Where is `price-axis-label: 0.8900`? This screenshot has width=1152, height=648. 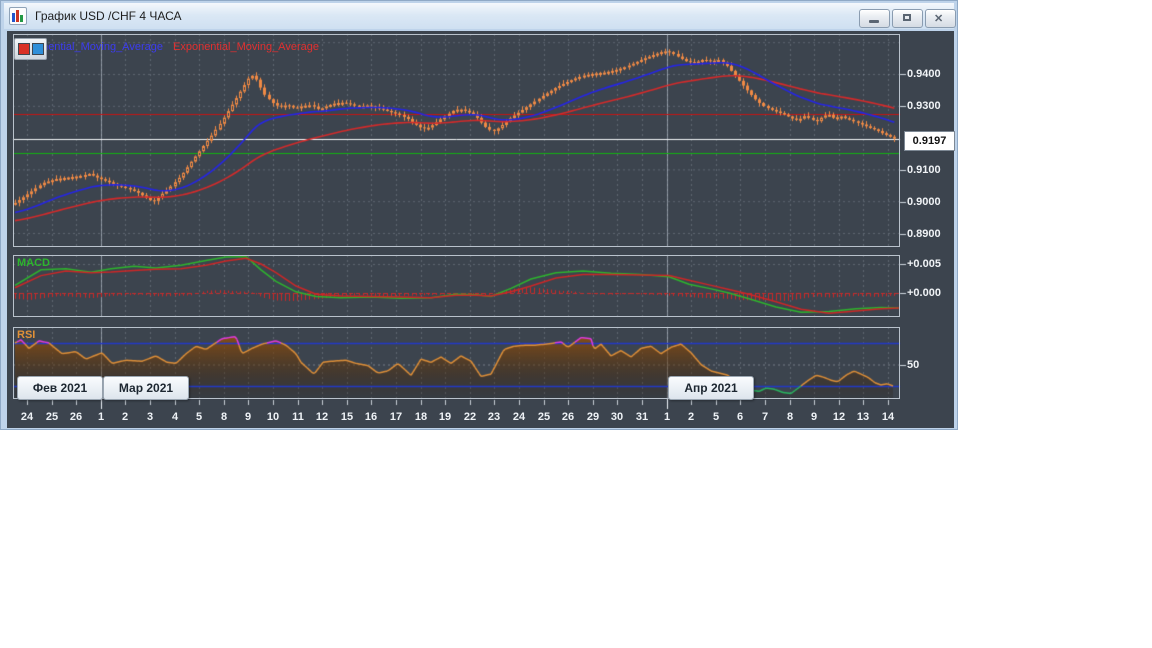 price-axis-label: 0.8900 is located at coordinates (924, 234).